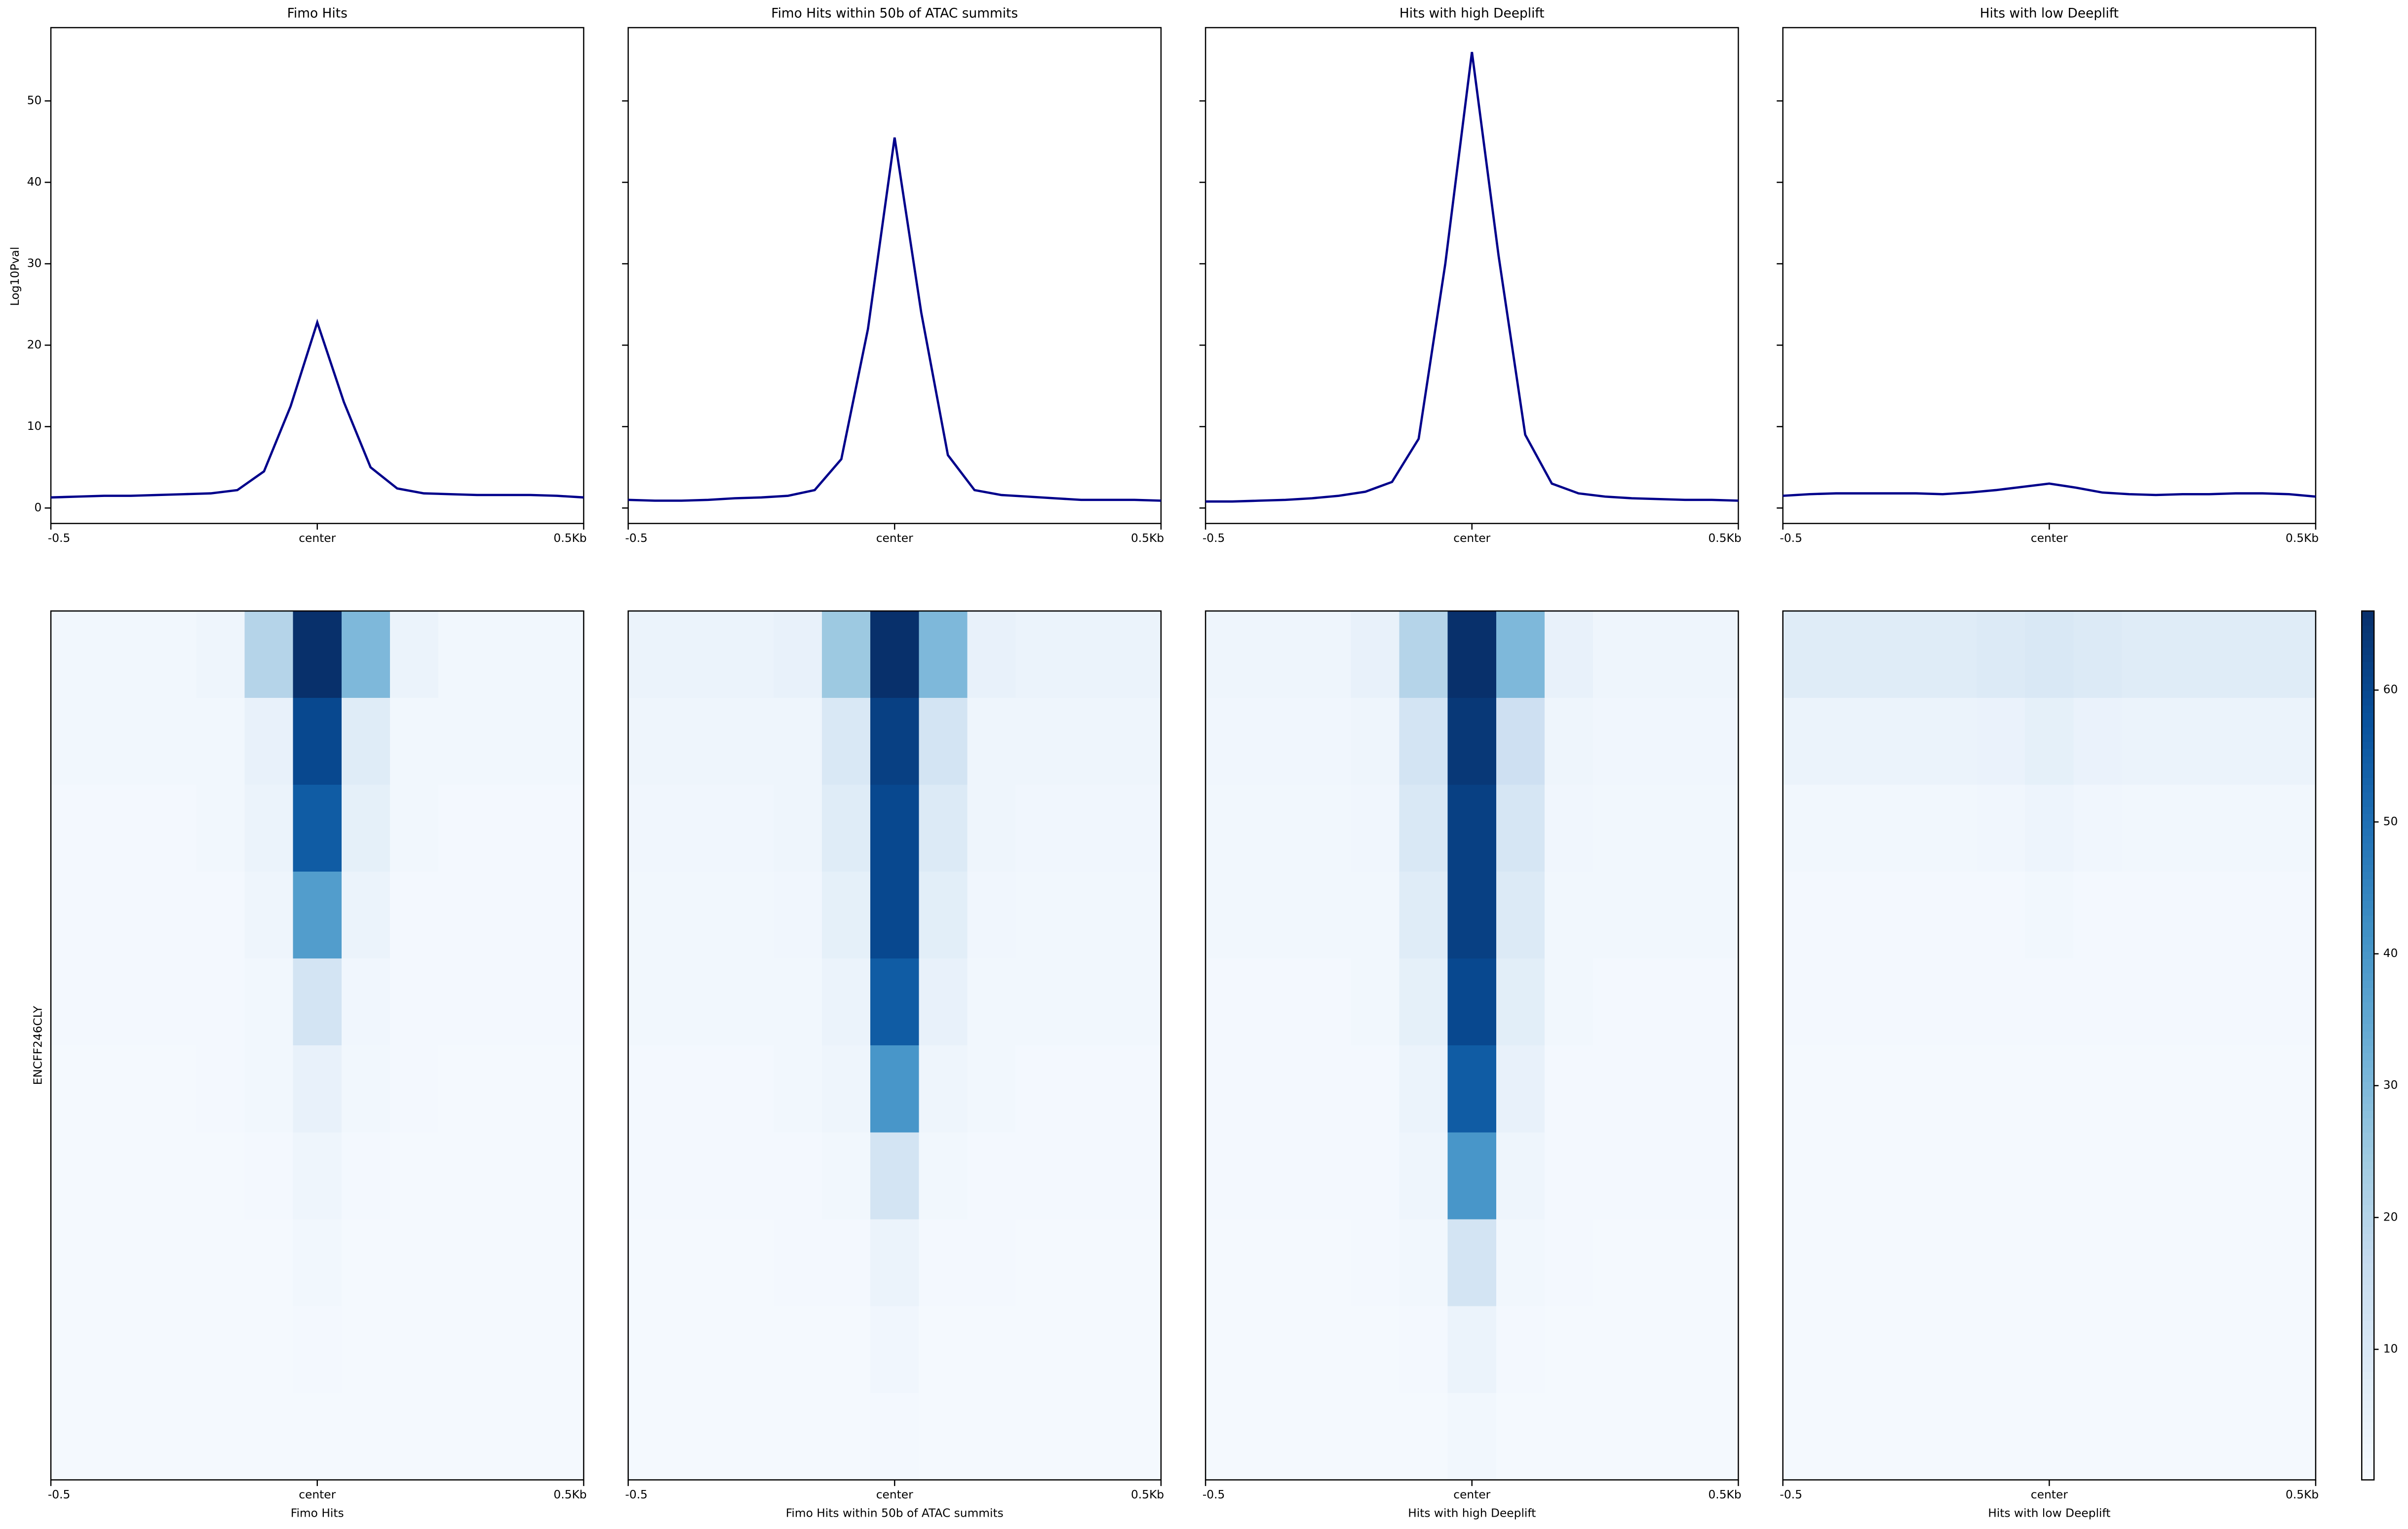  Describe the element at coordinates (1471, 538) in the screenshot. I see `x-tick-label: center` at that location.